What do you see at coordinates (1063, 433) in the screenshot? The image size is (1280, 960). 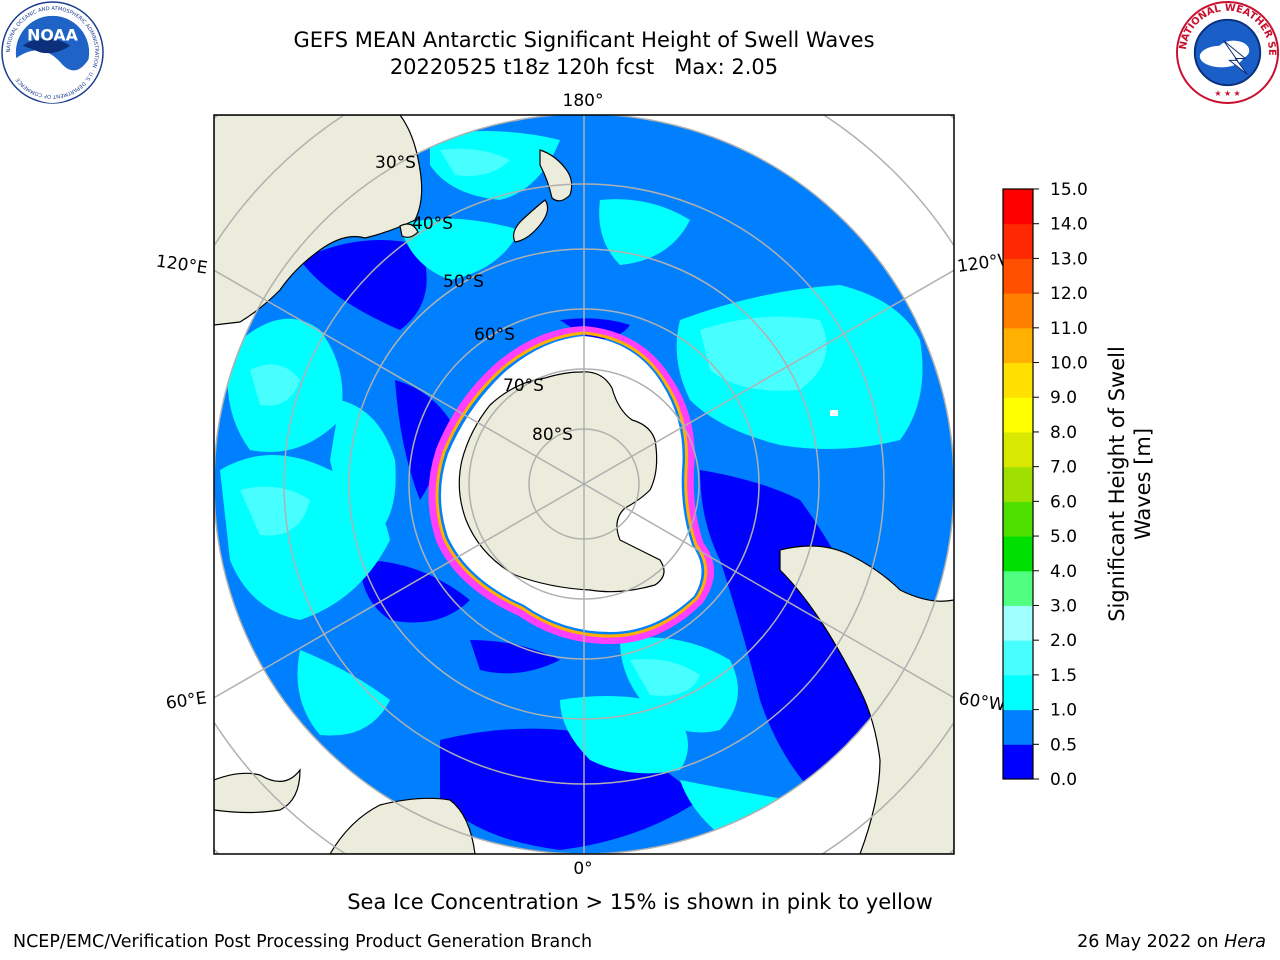 I see `colorbar-tick-label: 8.0` at bounding box center [1063, 433].